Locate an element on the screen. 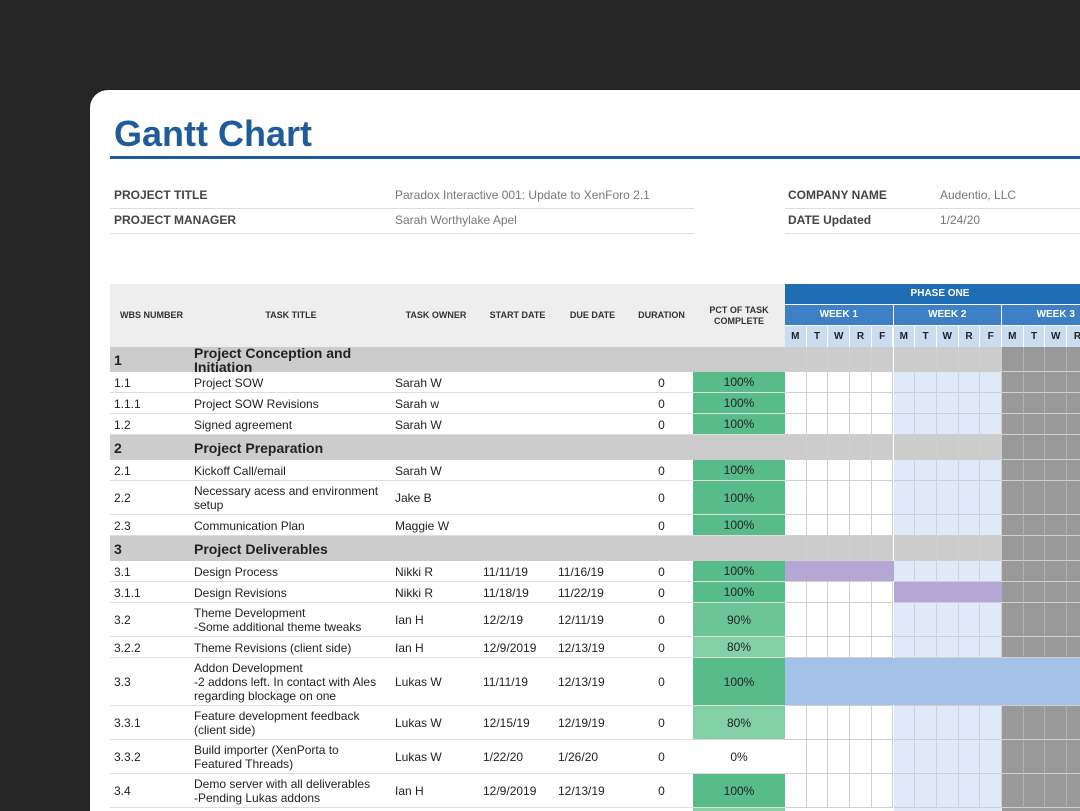  cell-start: 12/2/19 is located at coordinates (503, 620).